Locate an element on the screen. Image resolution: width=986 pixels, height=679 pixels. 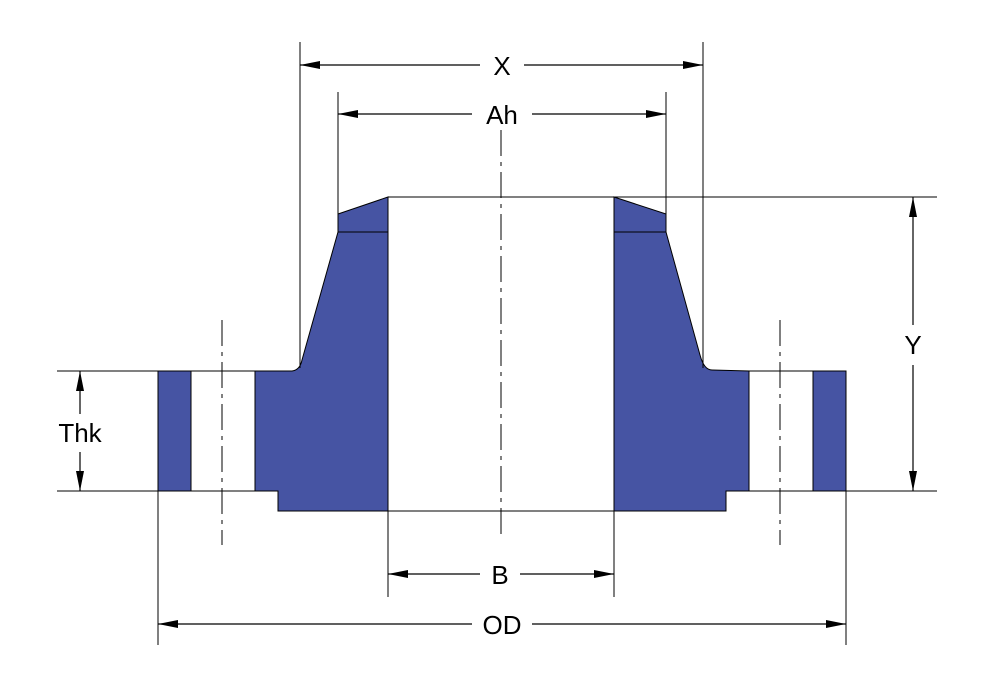
dimension-x: X is located at coordinates (501, 66).